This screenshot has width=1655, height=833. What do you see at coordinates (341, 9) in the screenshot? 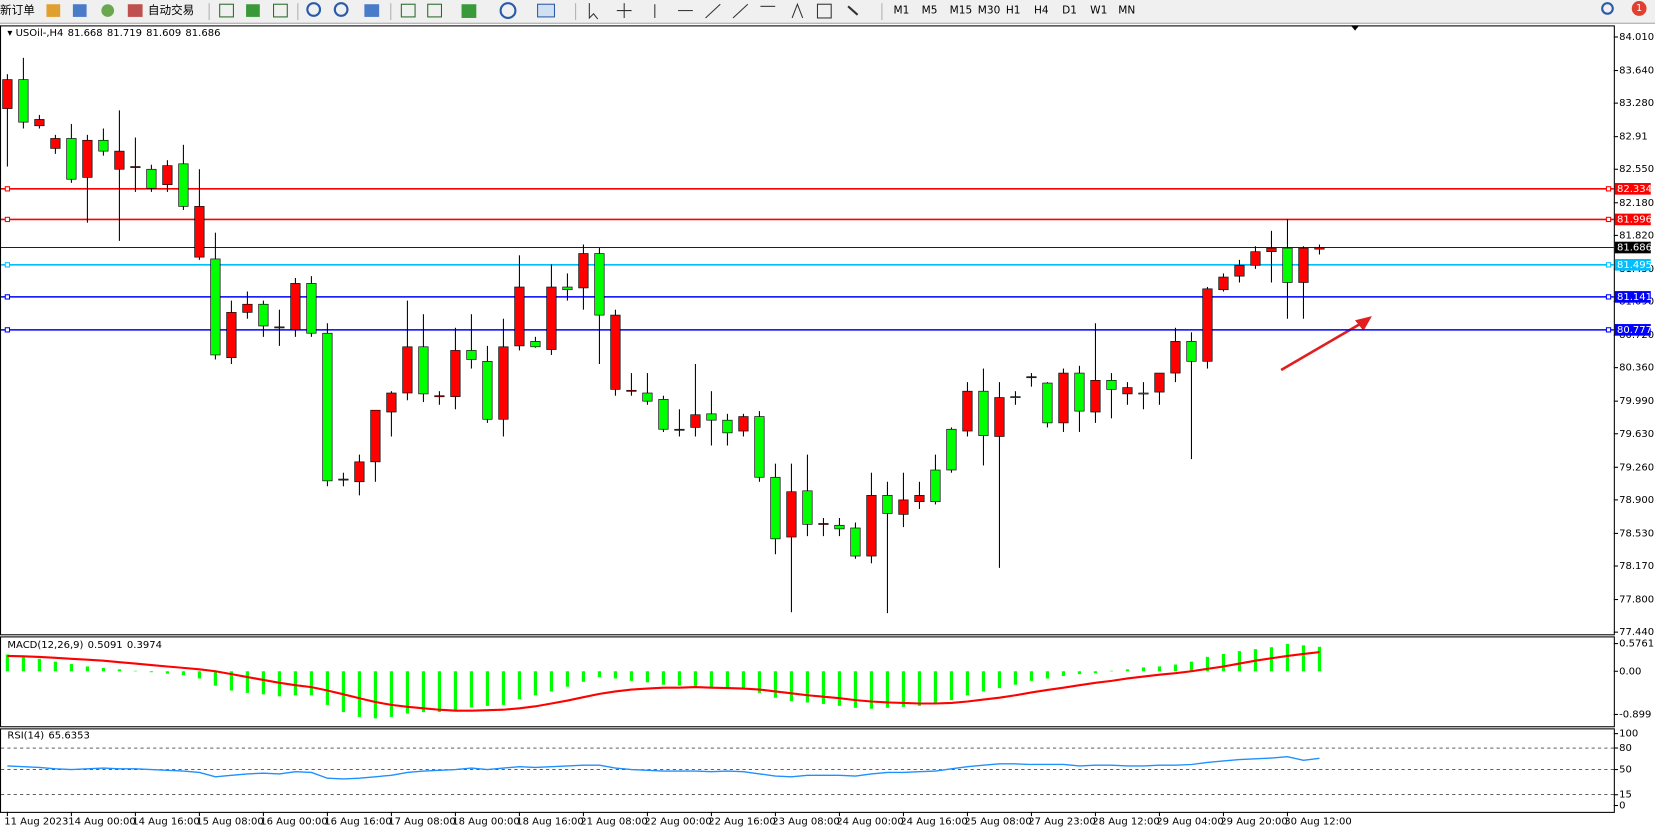
I see `zoom-out` at bounding box center [341, 9].